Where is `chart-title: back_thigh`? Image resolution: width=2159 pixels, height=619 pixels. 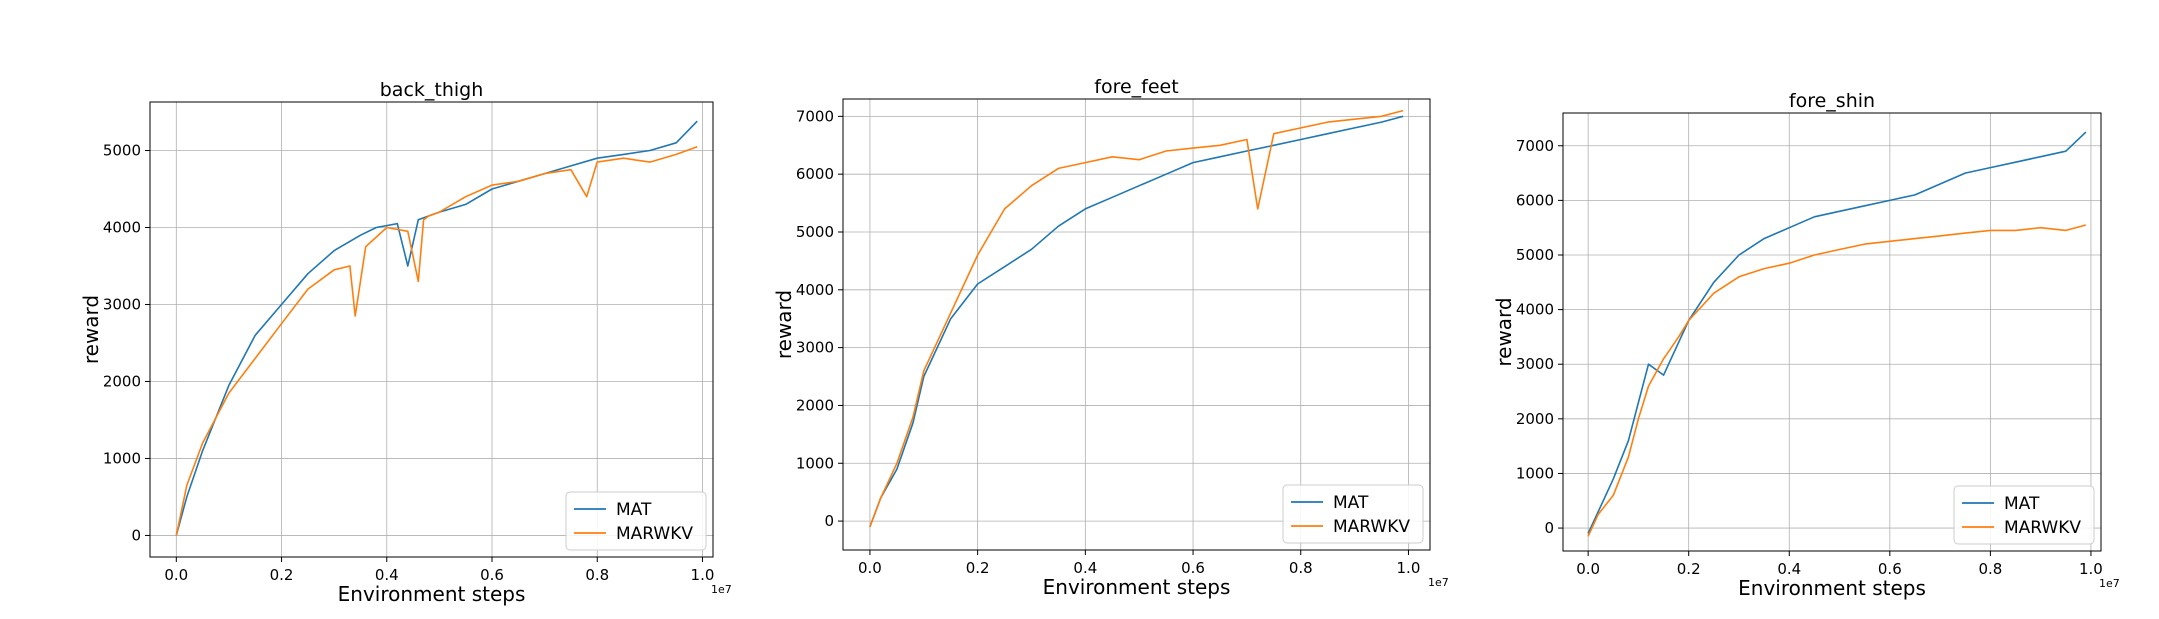 chart-title: back_thigh is located at coordinates (432, 90).